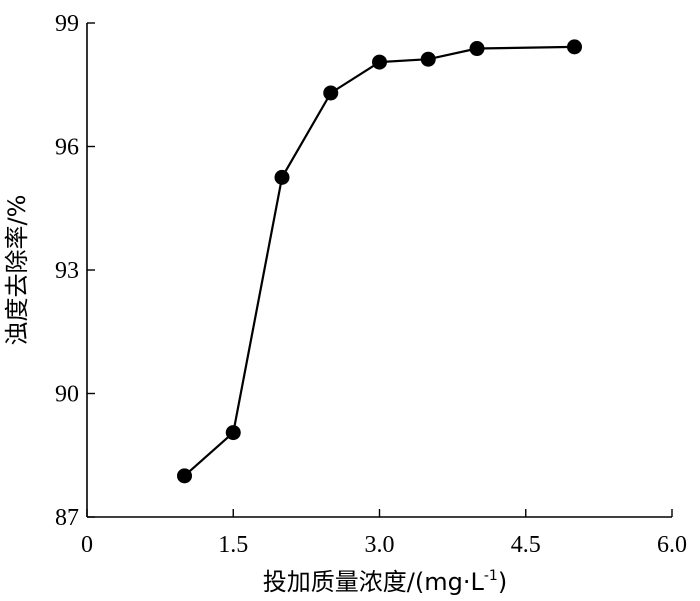 Image resolution: width=700 pixels, height=601 pixels. I want to click on y-tick-label: 90, so click(67, 395).